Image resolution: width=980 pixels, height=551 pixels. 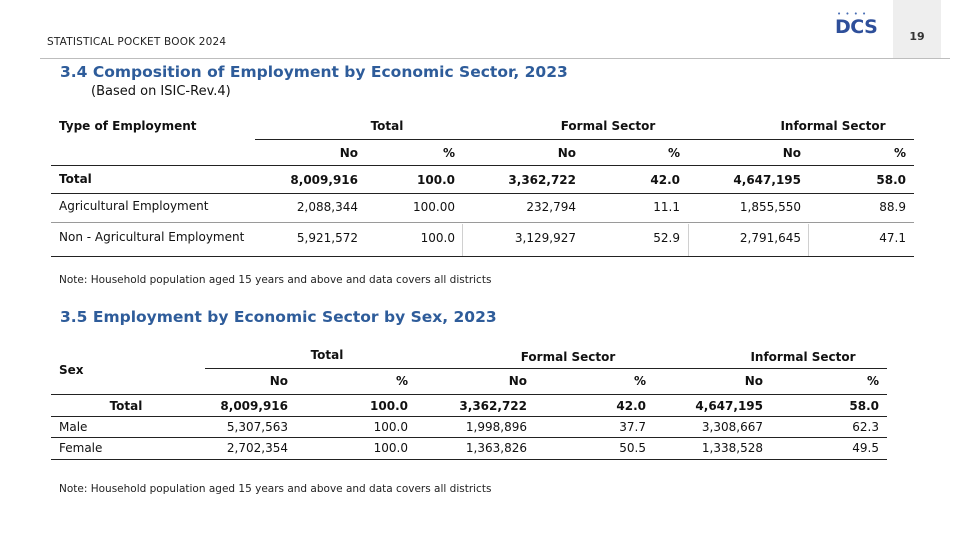 I want to click on table2-group-rule, so click(x=546, y=368).